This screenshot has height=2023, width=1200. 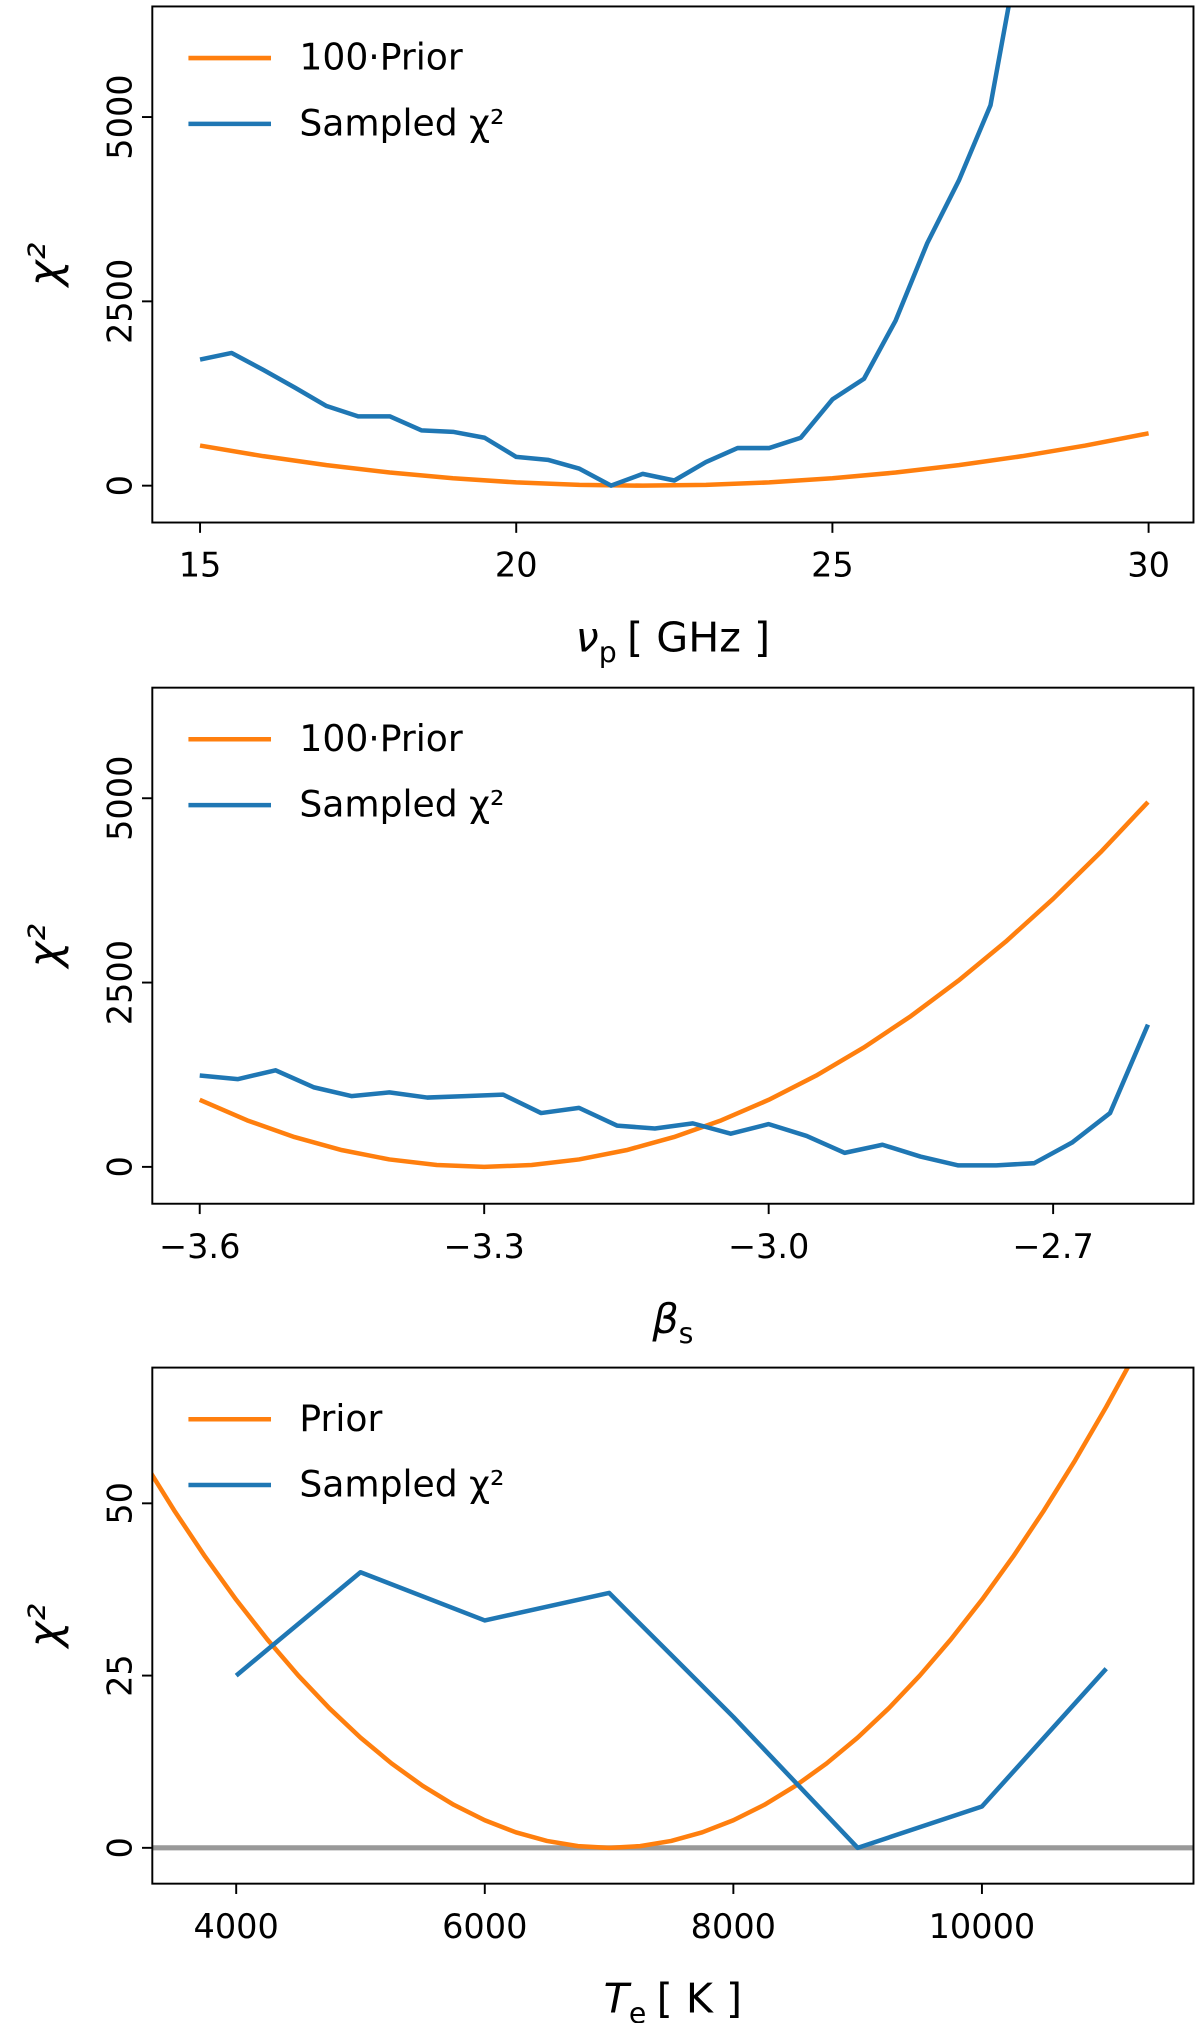 What do you see at coordinates (618, 1999) in the screenshot?
I see `x-label-symbol: T` at bounding box center [618, 1999].